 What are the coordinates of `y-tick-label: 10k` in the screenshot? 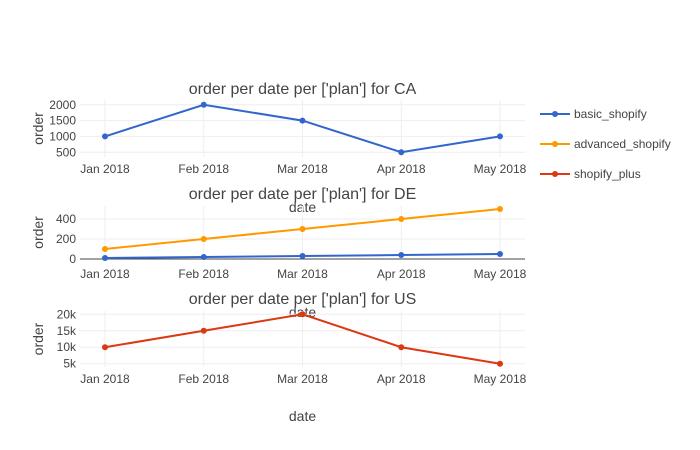 It's located at (67, 347).